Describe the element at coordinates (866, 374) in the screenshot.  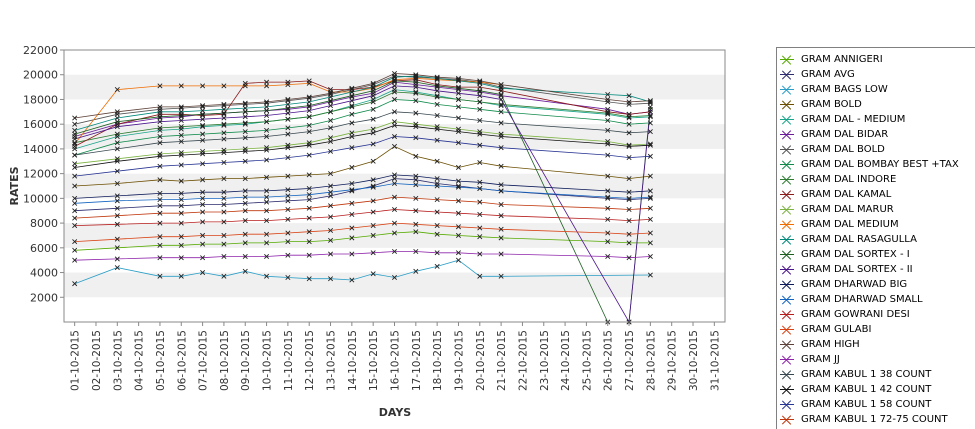
I see `legend-label: GRAM KABUL 1 38 COUNT` at that location.